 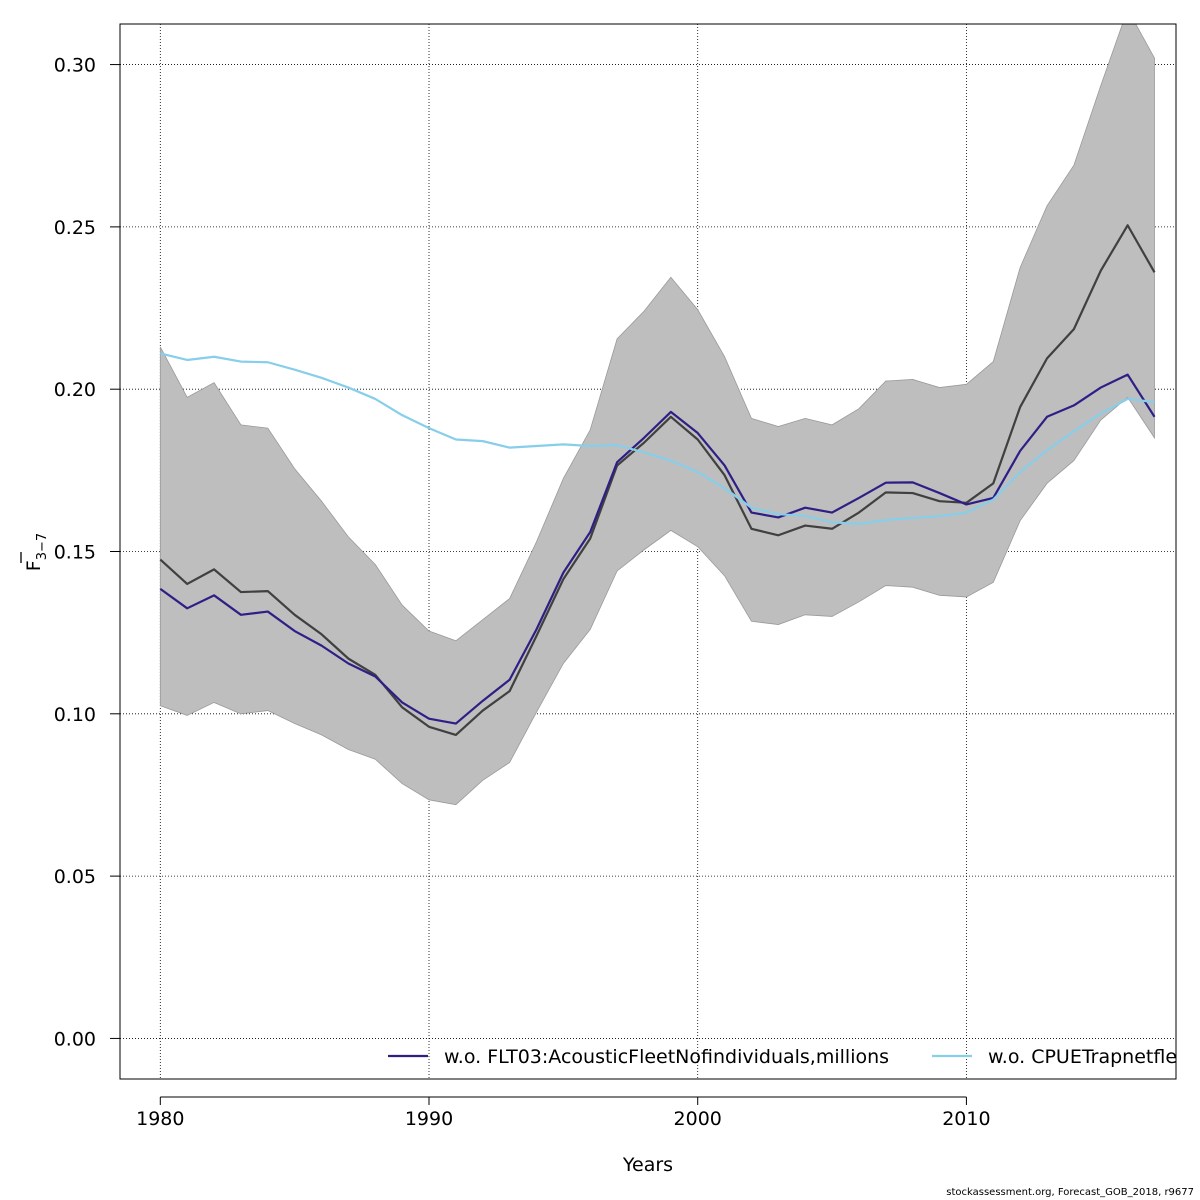 I want to click on y-tick-label: 0.25, so click(x=75, y=228).